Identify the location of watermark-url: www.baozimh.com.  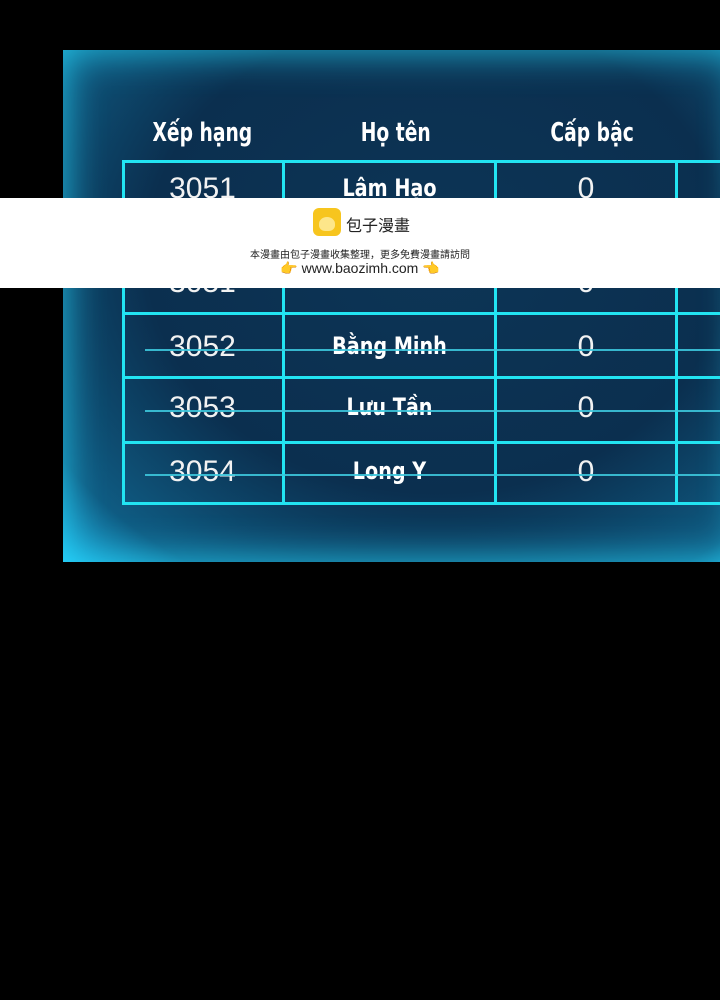
(360, 268).